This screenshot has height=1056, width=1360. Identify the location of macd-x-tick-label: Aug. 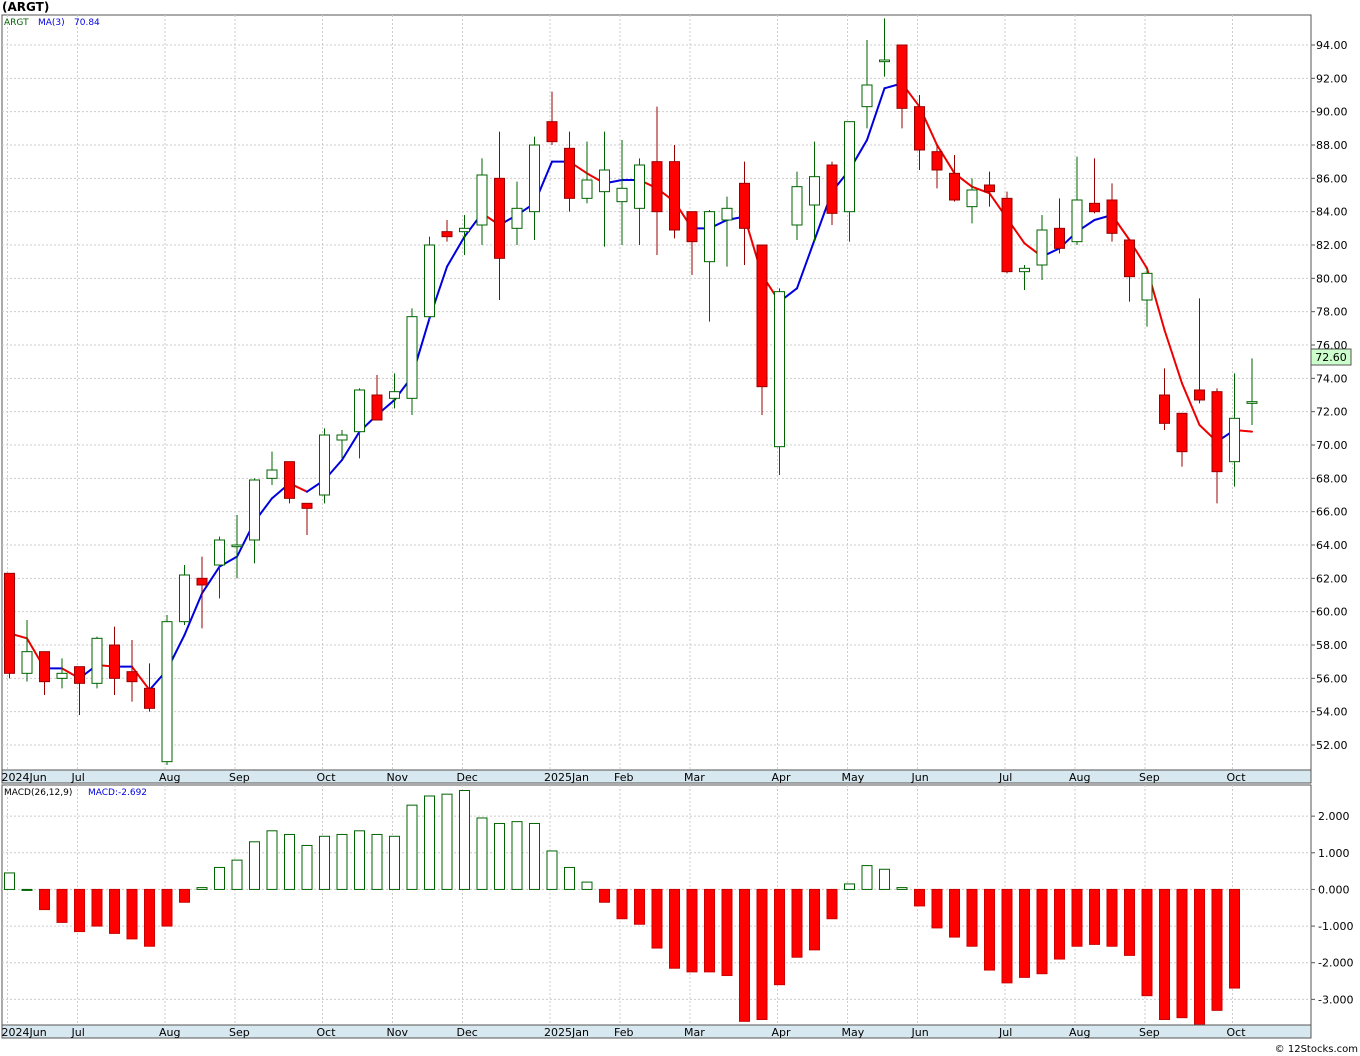
(1079, 1032).